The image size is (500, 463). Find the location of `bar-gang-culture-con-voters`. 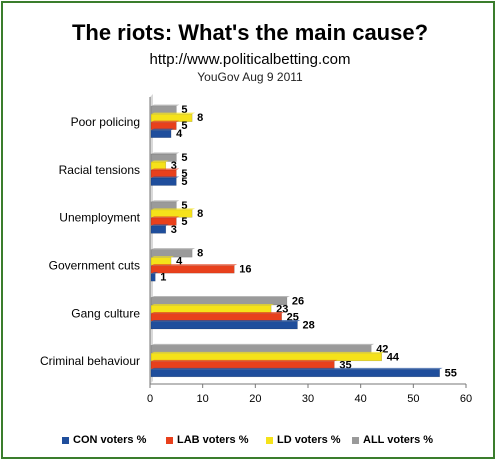

bar-gang-culture-con-voters is located at coordinates (224, 325).